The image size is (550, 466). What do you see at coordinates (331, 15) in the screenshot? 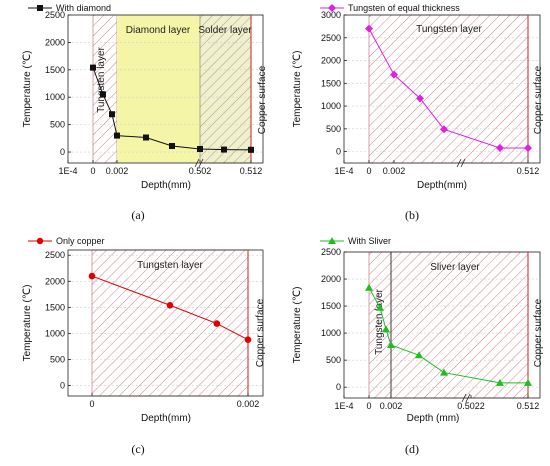
I see `y-tick-label: 3000` at bounding box center [331, 15].